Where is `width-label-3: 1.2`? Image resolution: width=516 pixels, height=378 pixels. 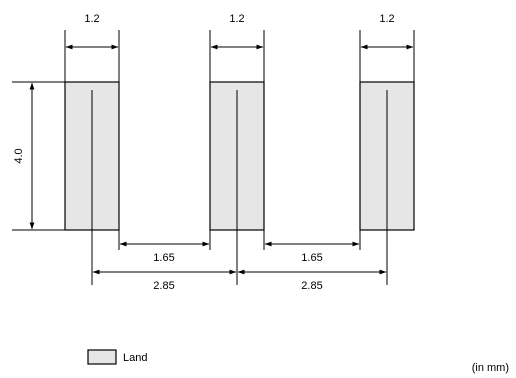 width-label-3: 1.2 is located at coordinates (386, 19).